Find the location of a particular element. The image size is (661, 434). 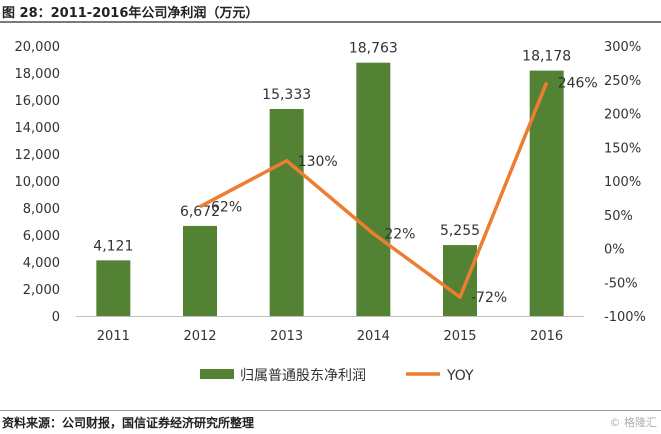

legend: 归属普通股东净利润 YOY is located at coordinates (337, 375).